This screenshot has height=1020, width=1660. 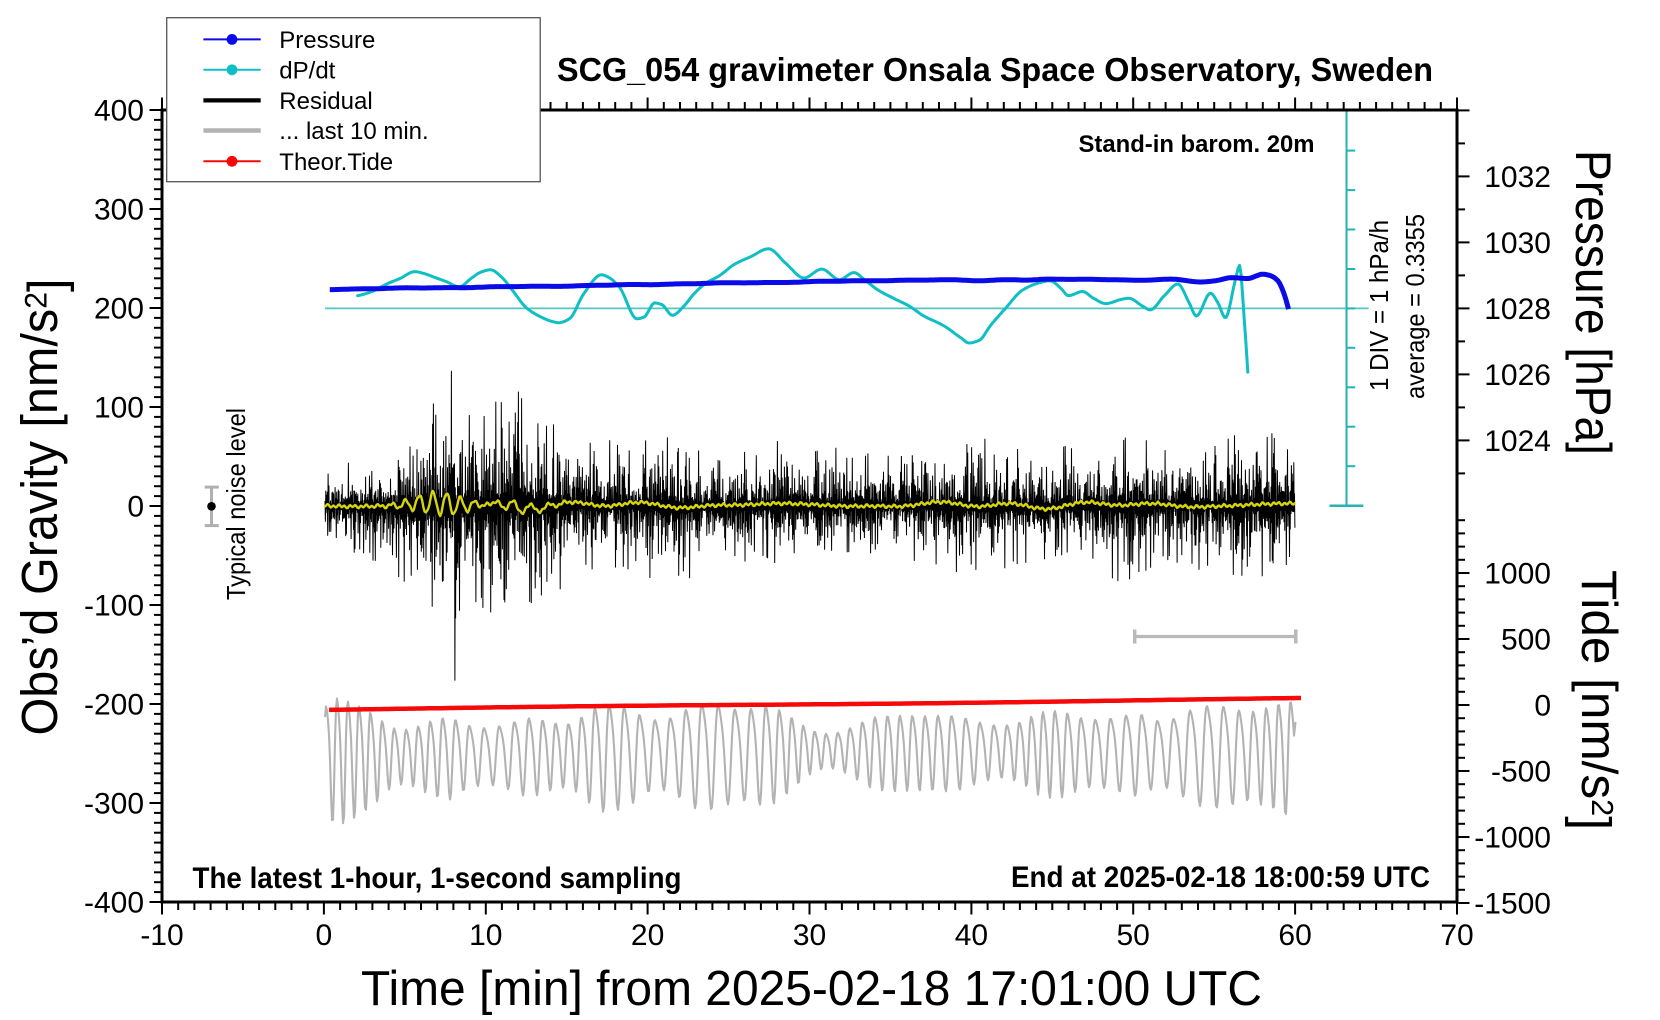 I want to click on svg-text: Pressure, so click(x=327, y=40).